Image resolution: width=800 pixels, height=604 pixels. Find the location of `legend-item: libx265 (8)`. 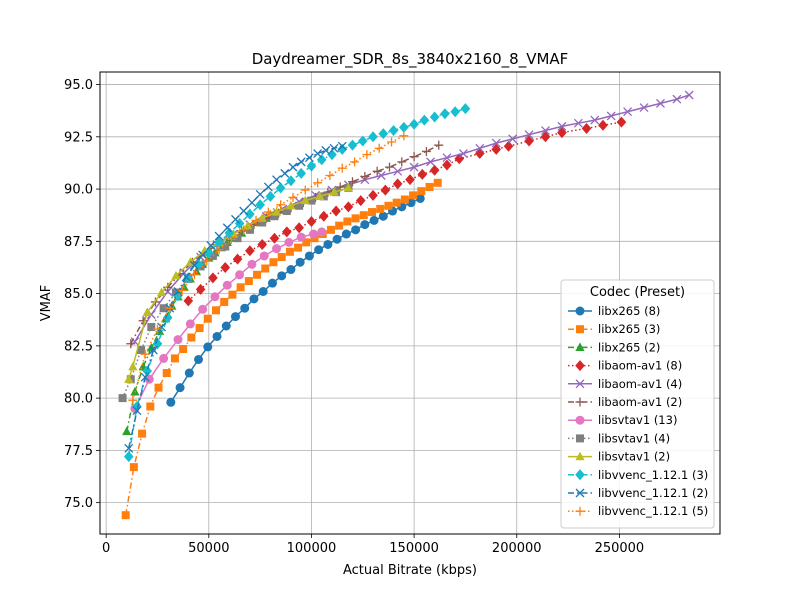

legend-item: libx265 (8) is located at coordinates (614, 311).